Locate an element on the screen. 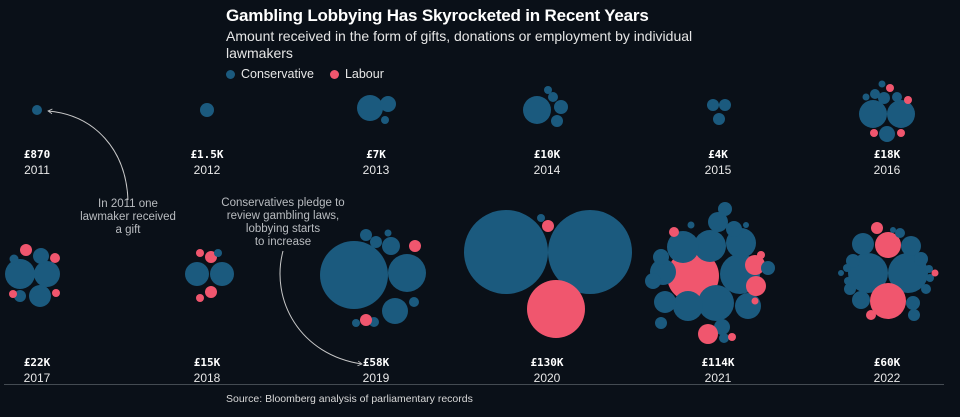 The width and height of the screenshot is (960, 417). year-label-2021: 2021 is located at coordinates (718, 378).